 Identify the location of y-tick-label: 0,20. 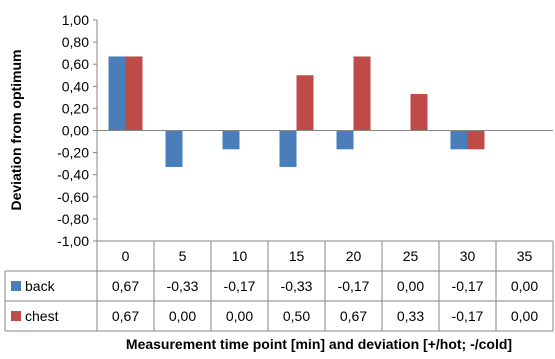
(75, 108).